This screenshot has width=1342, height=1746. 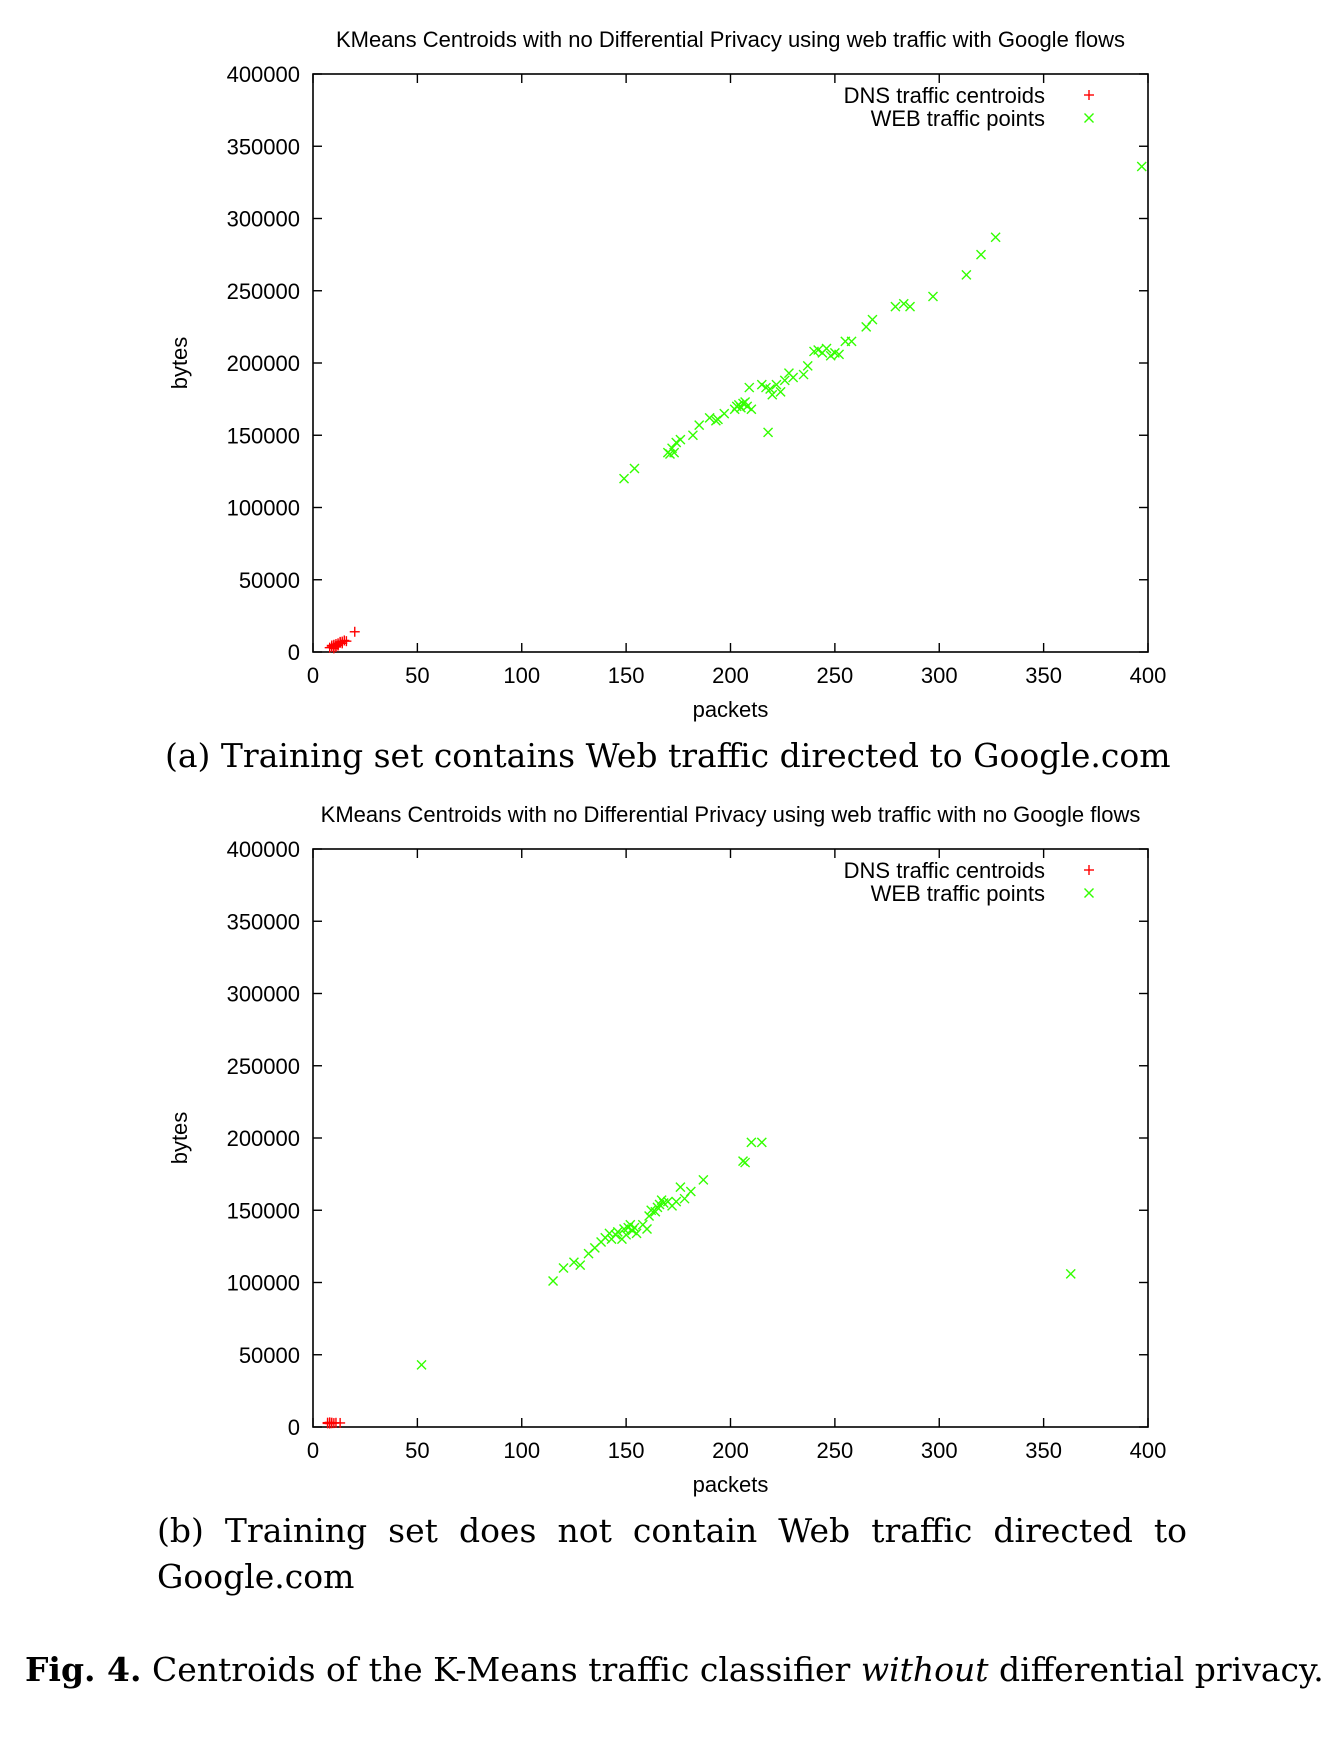 What do you see at coordinates (1161, 1669) in the screenshot?
I see `figure-caption-text-after: differential privacy.` at bounding box center [1161, 1669].